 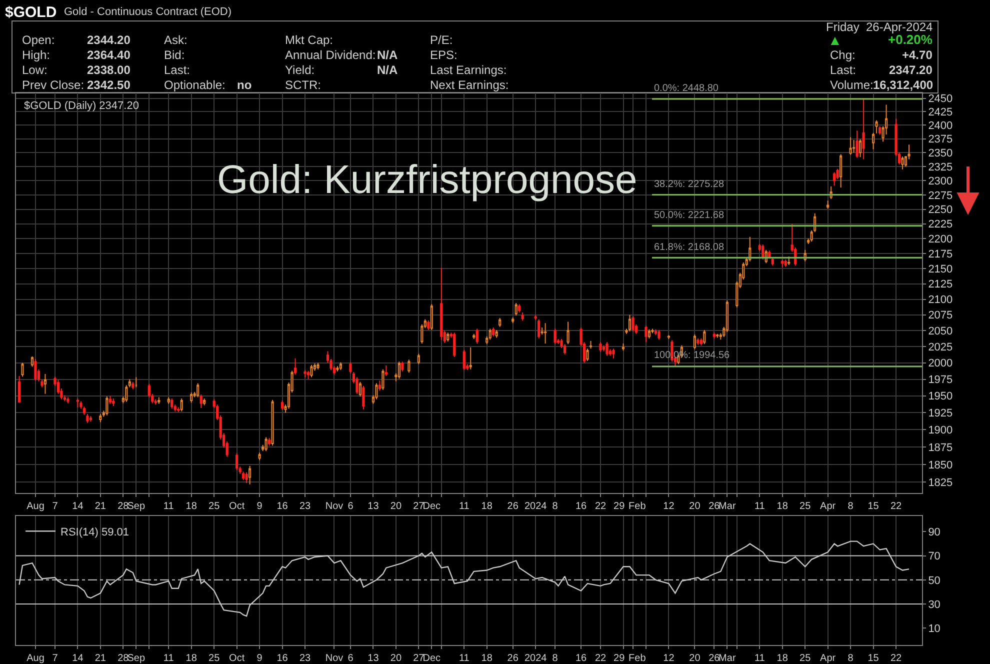 What do you see at coordinates (600, 658) in the screenshot?
I see `x-tick-label: 22` at bounding box center [600, 658].